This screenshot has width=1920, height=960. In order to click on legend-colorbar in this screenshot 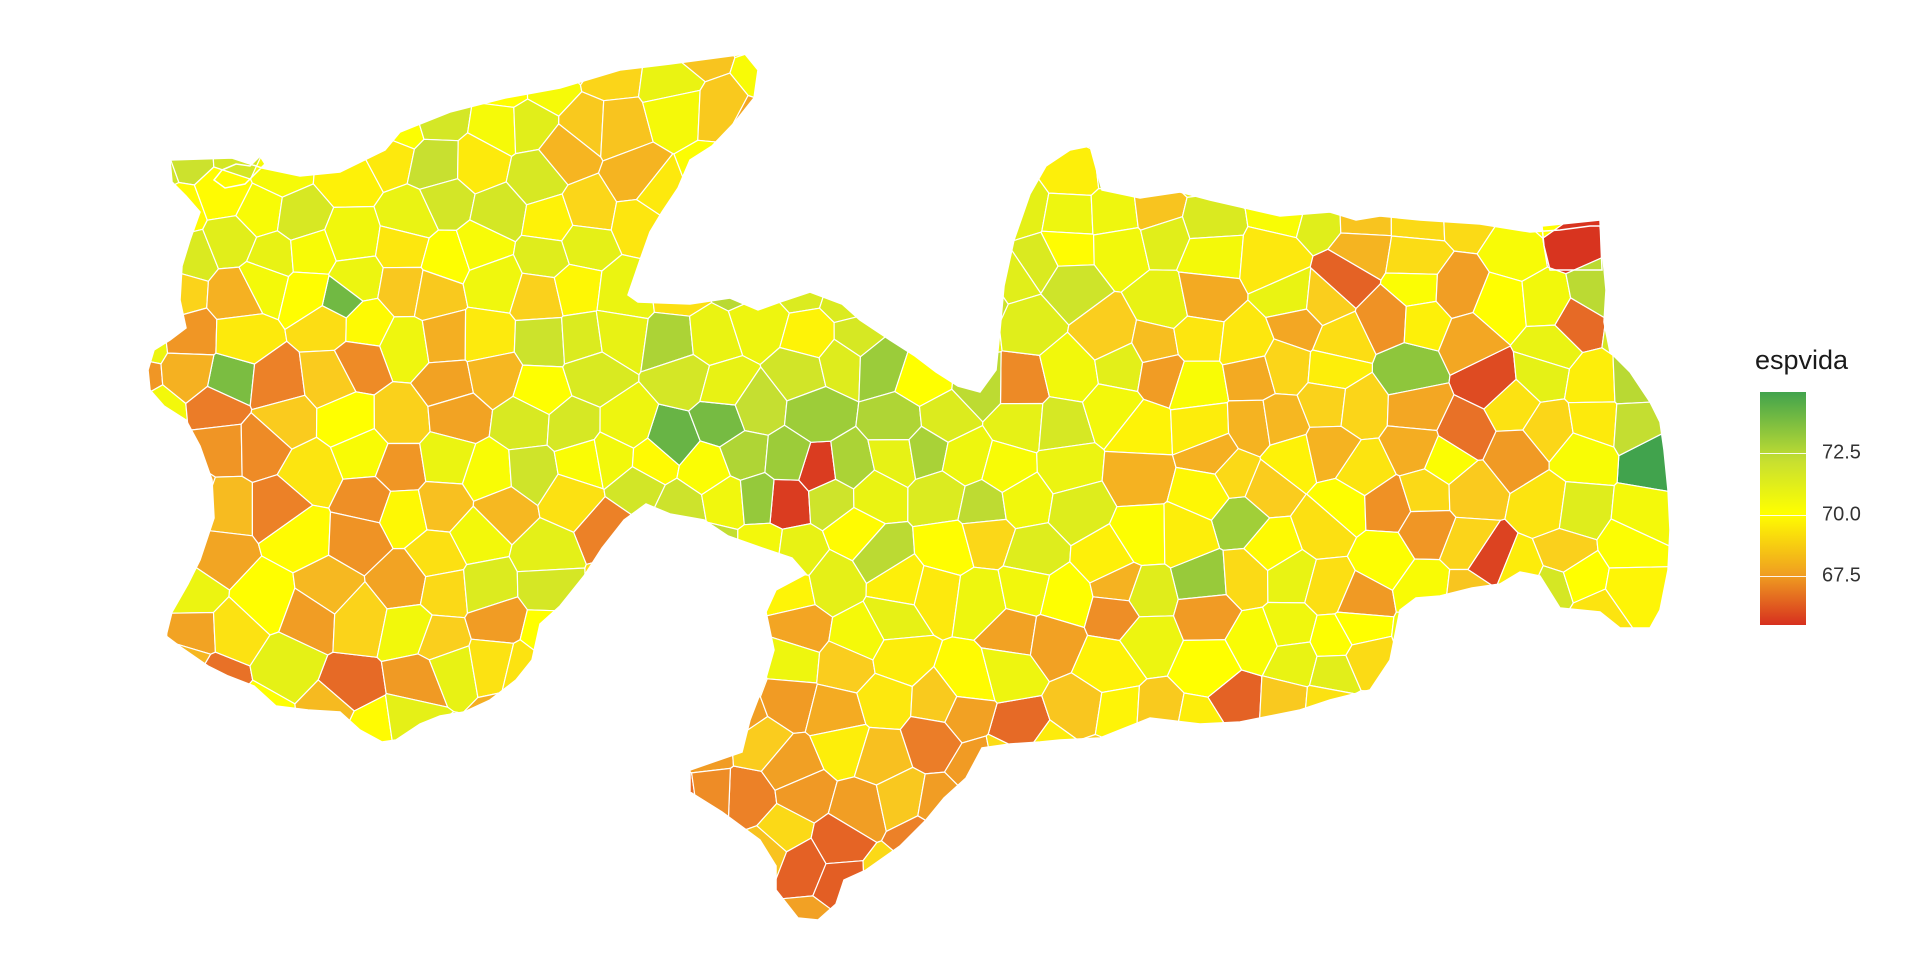, I will do `click(1783, 508)`.